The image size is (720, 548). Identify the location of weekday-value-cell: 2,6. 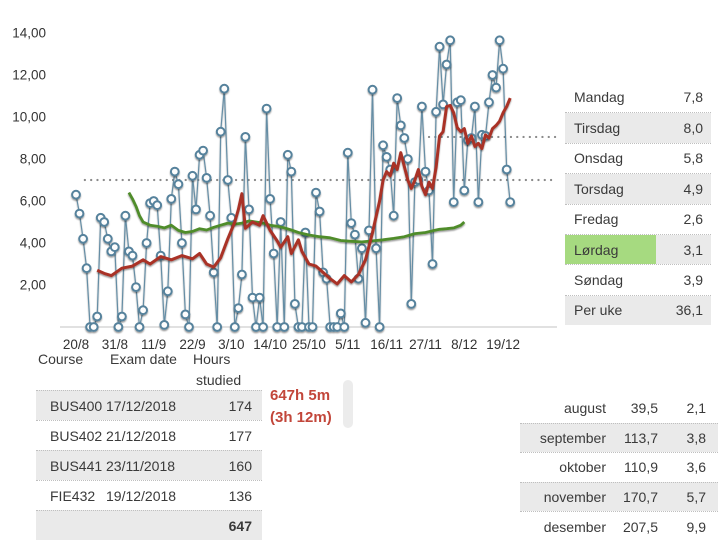
(693, 219).